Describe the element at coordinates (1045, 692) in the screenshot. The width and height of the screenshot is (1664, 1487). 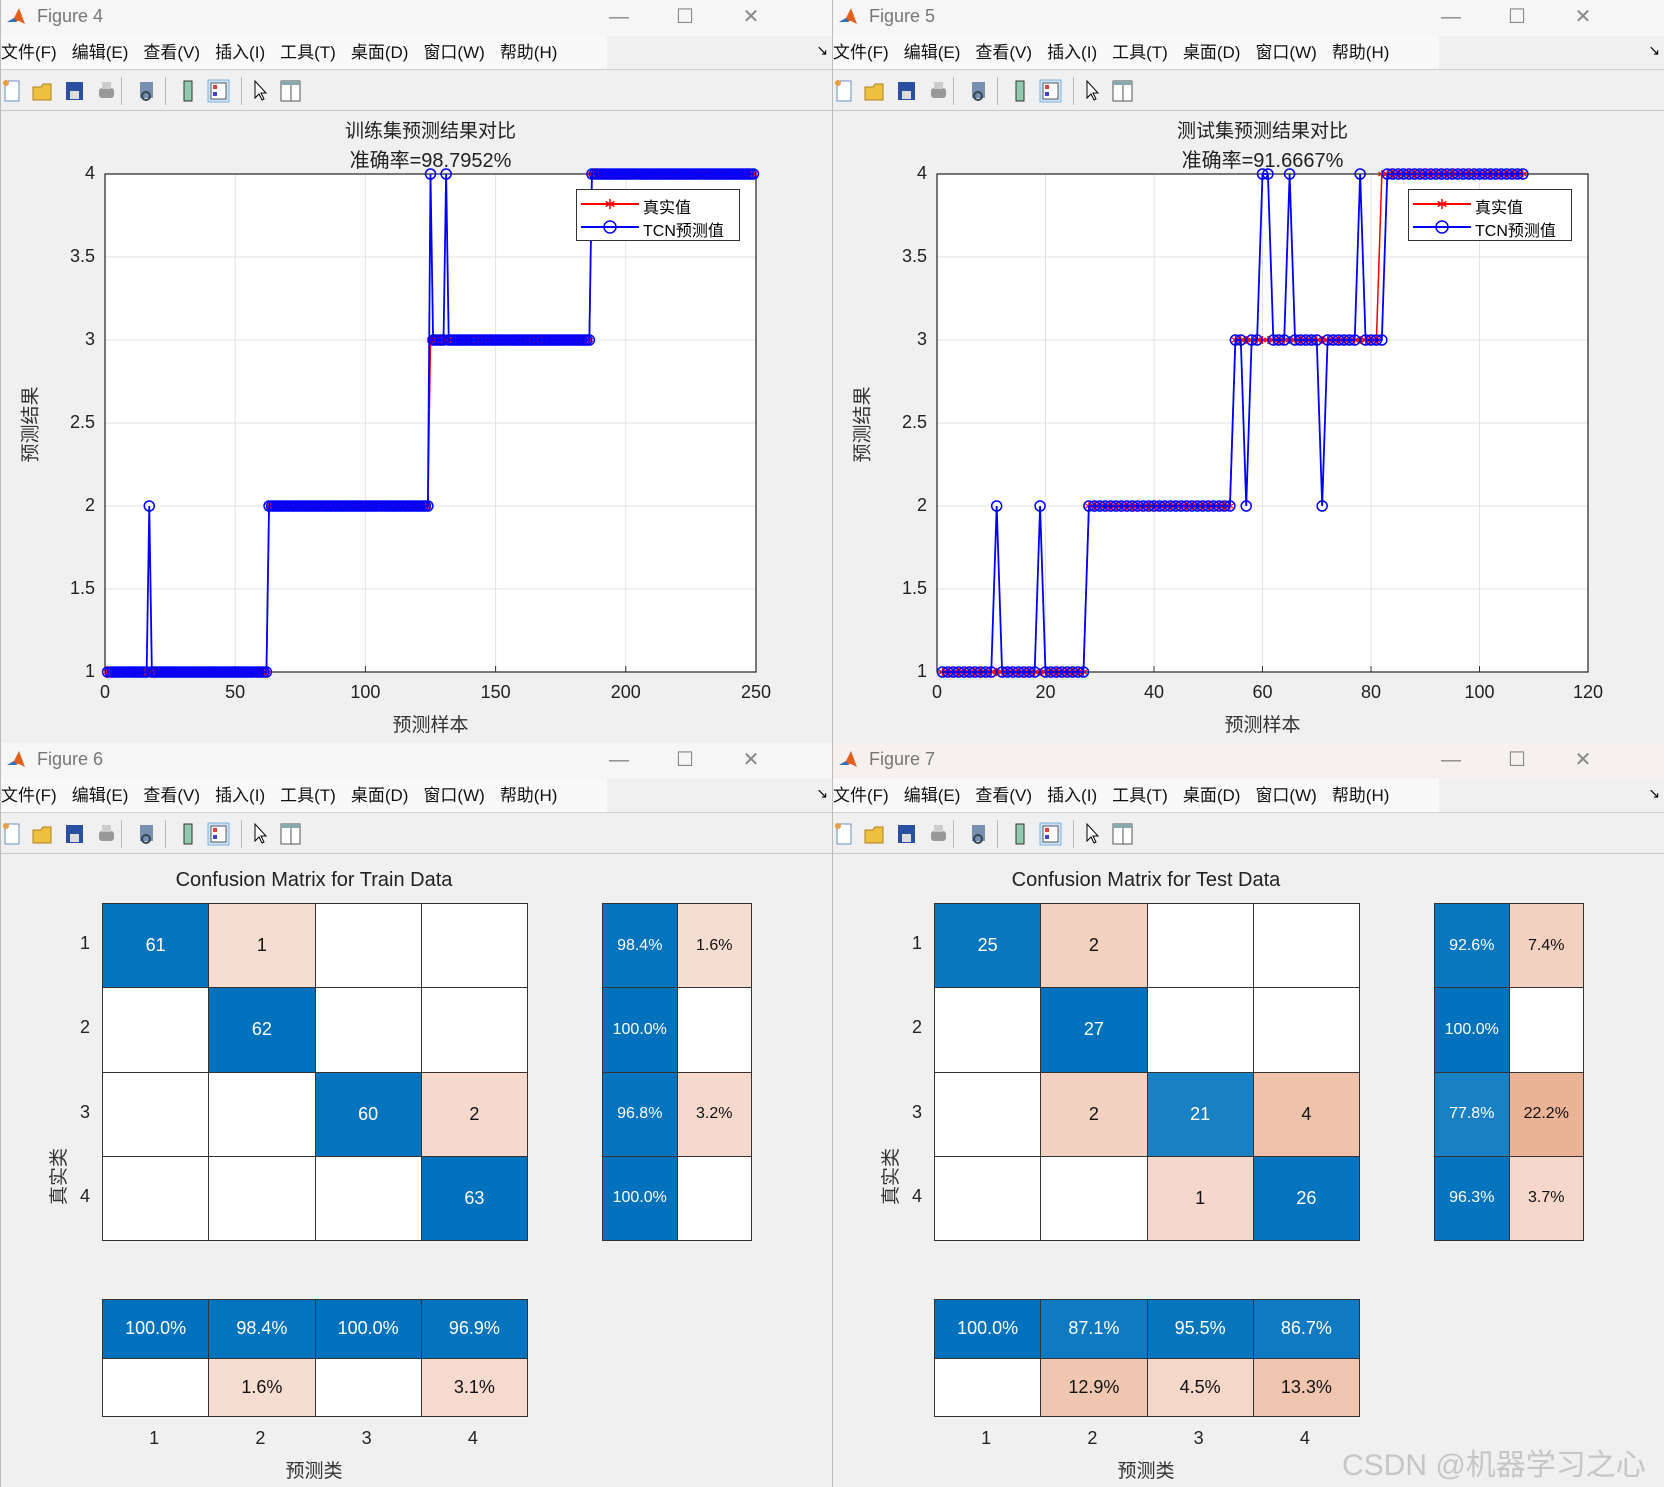
I see `x-tick-label: 20` at that location.